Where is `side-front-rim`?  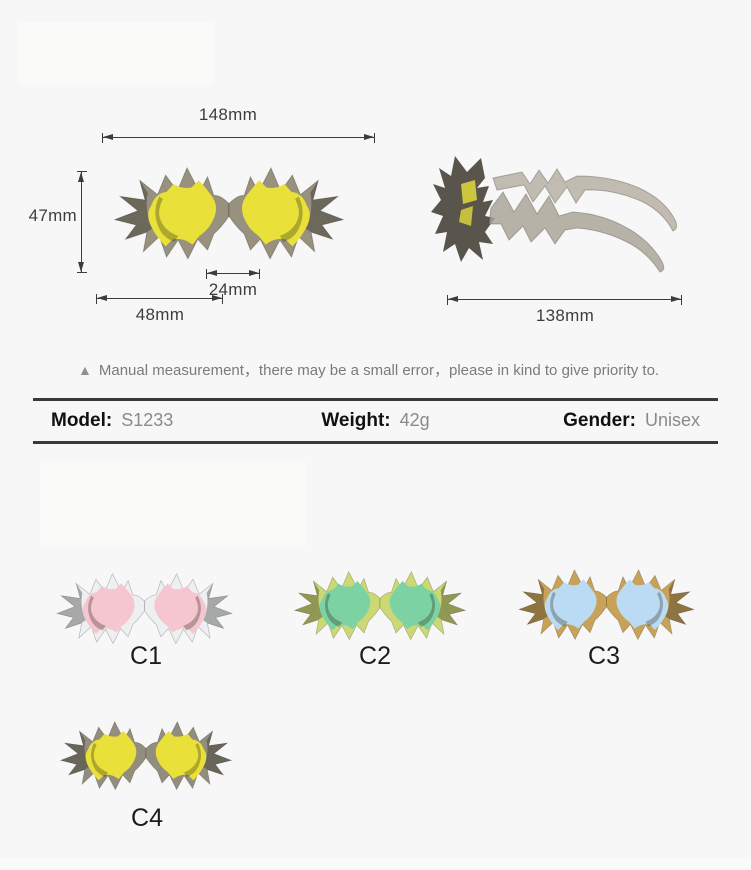 side-front-rim is located at coordinates (463, 209).